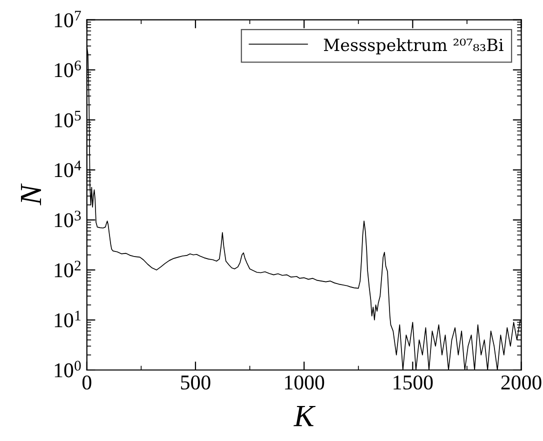  I want to click on legend-label: Messspektrum ²⁰⁷₈₃Bi, so click(414, 46).